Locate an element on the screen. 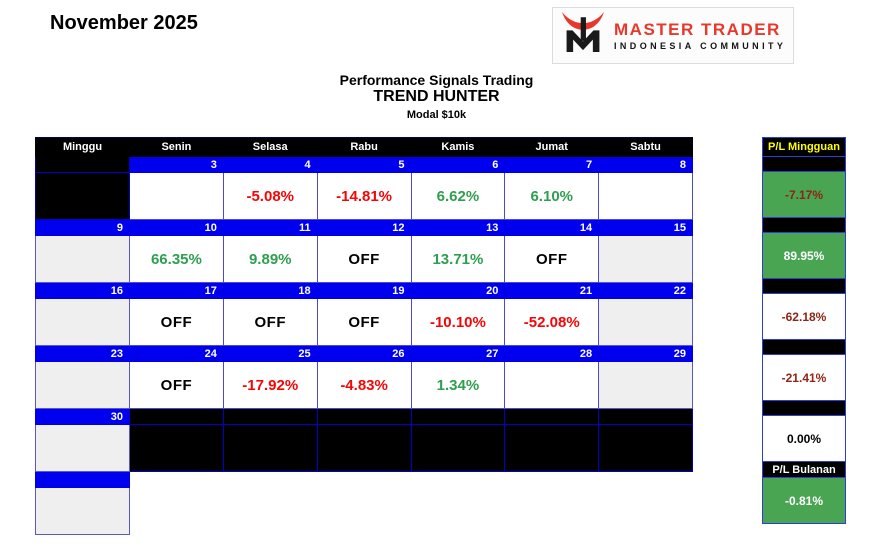  date-cell: 20 is located at coordinates (458, 291).